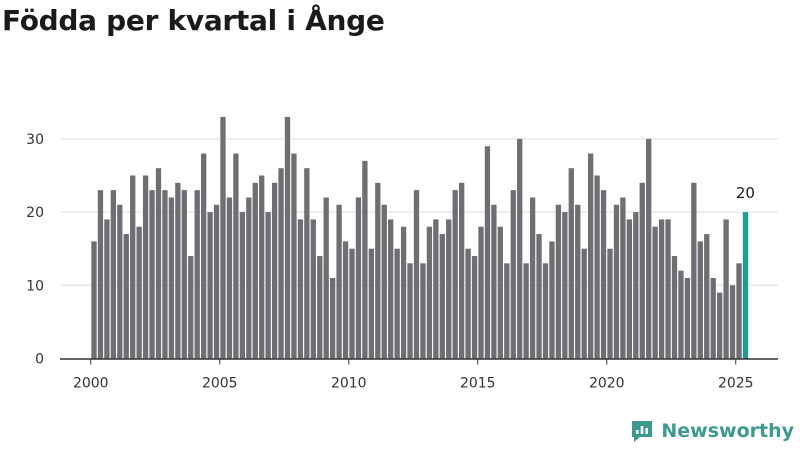  Describe the element at coordinates (745, 193) in the screenshot. I see `highlight-value-label: 20` at that location.